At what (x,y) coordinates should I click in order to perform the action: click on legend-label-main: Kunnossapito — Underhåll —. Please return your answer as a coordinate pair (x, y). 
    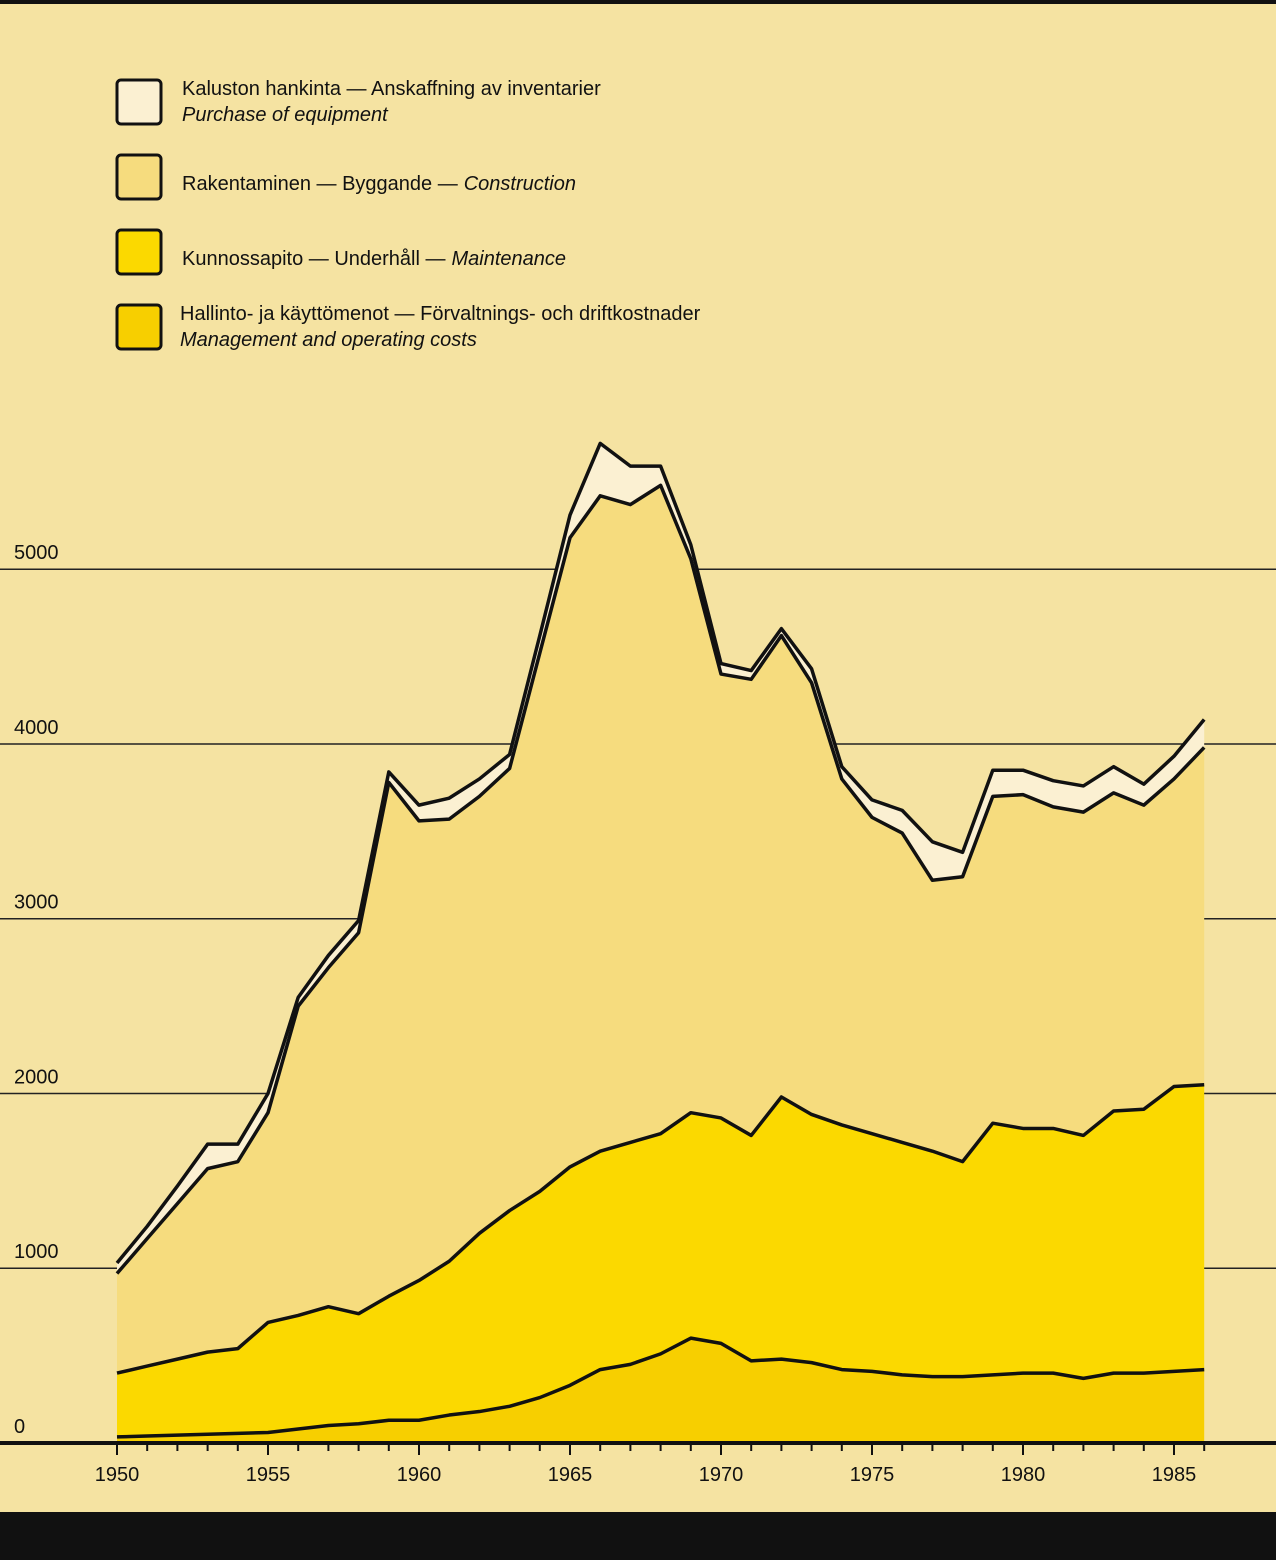
    Looking at the image, I should click on (313, 259).